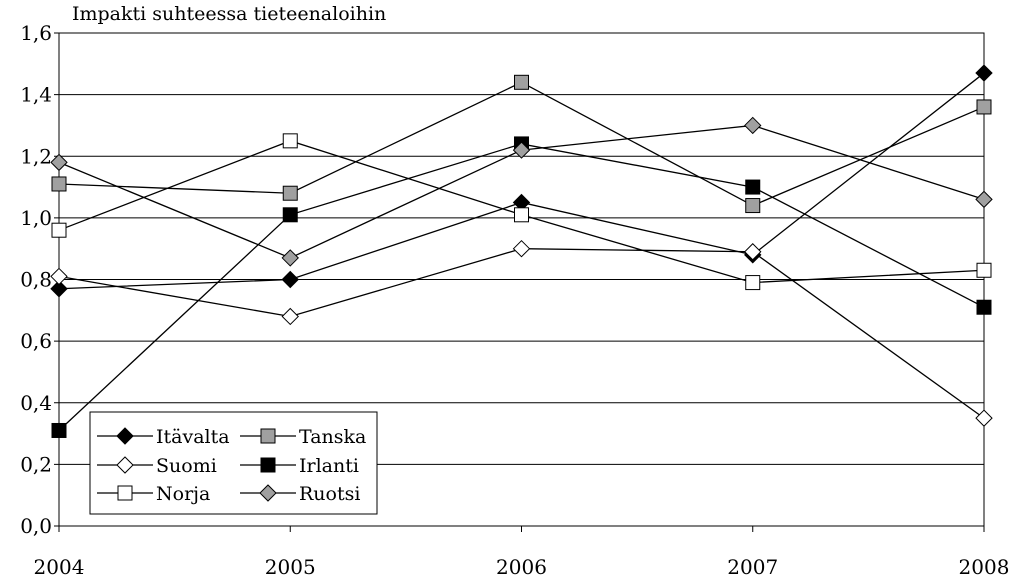  I want to click on y-tick-label: 0,4, so click(36, 403).